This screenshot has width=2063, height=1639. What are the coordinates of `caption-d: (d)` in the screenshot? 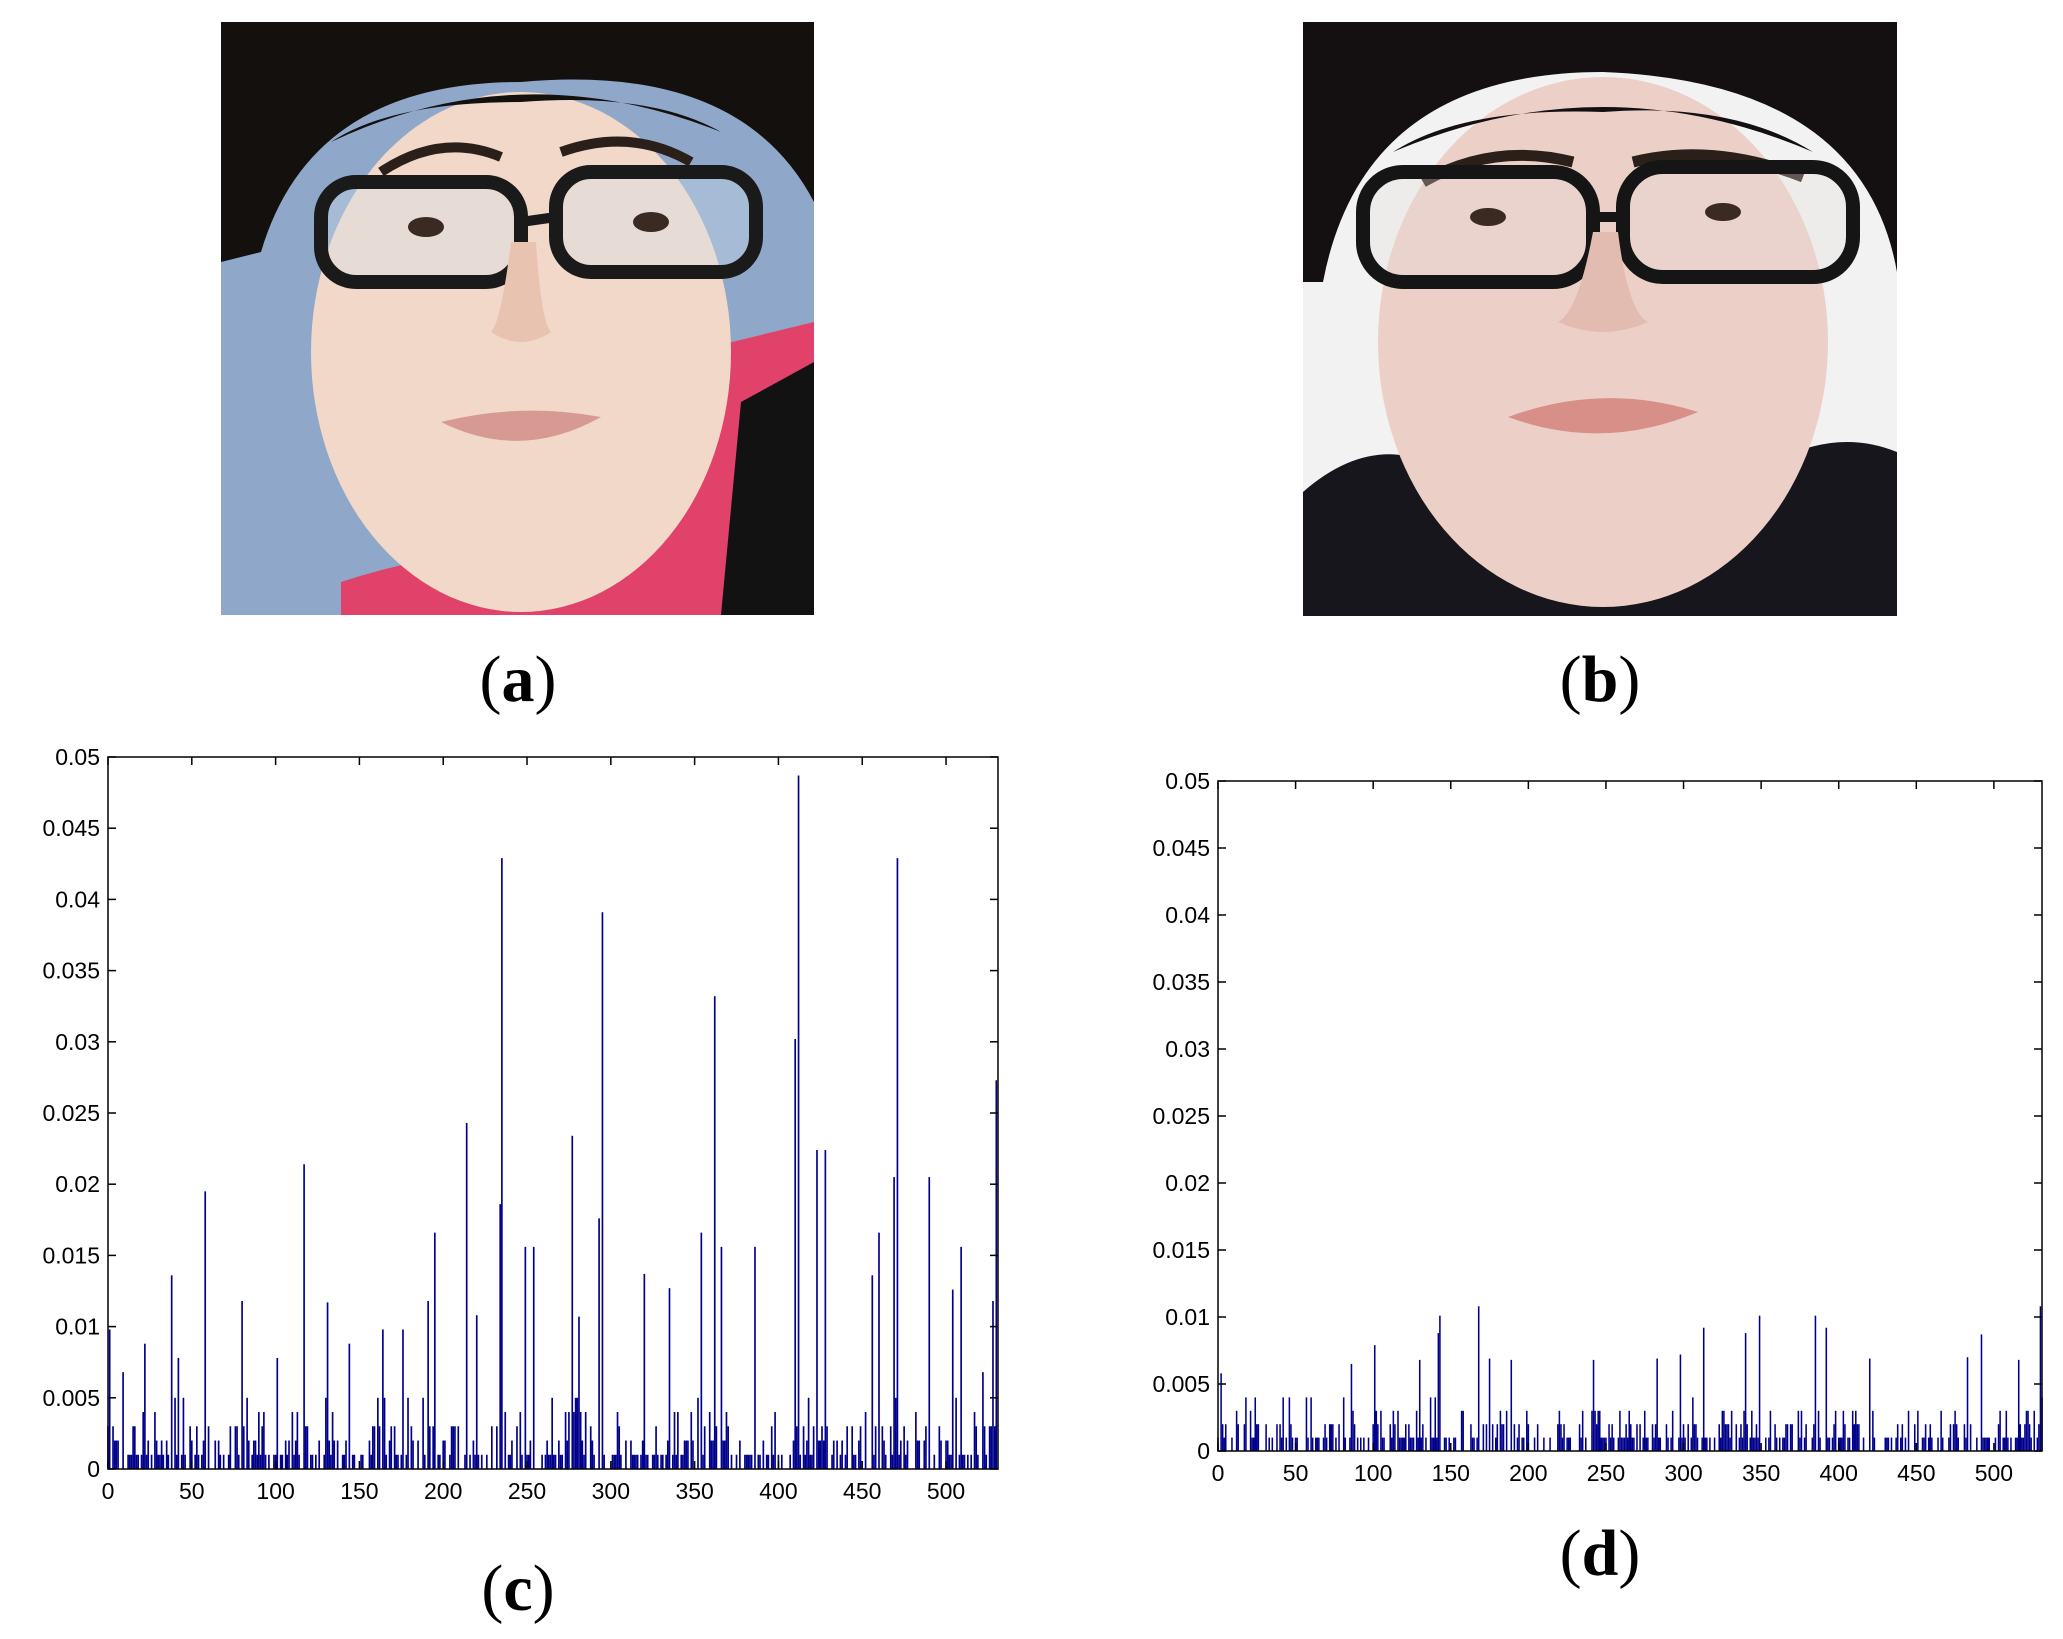 It's located at (1600, 1554).